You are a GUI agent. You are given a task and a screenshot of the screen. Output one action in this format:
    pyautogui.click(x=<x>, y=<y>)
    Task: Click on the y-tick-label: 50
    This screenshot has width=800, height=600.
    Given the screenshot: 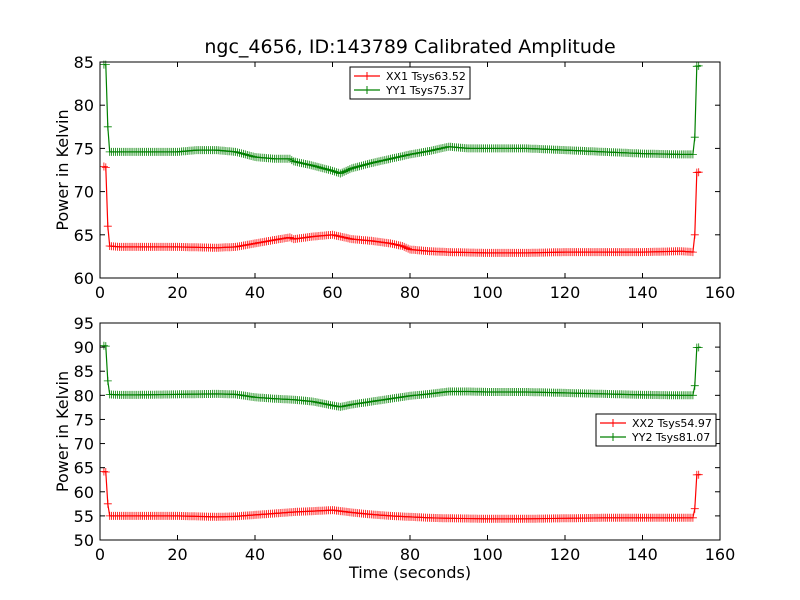 What is the action you would take?
    pyautogui.click(x=84, y=540)
    